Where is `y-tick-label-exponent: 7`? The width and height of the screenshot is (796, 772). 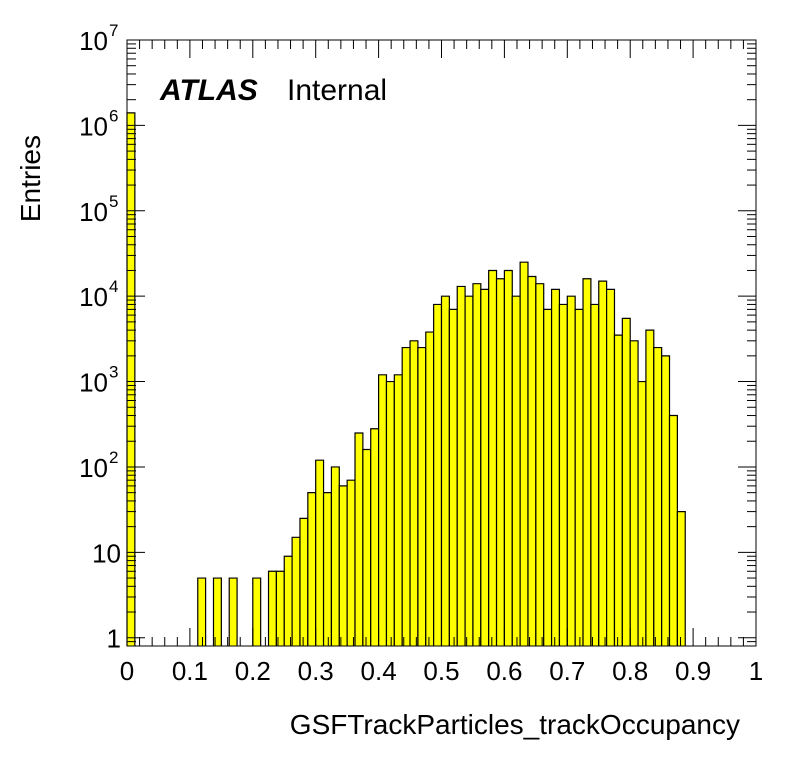 y-tick-label-exponent: 7 is located at coordinates (113, 30).